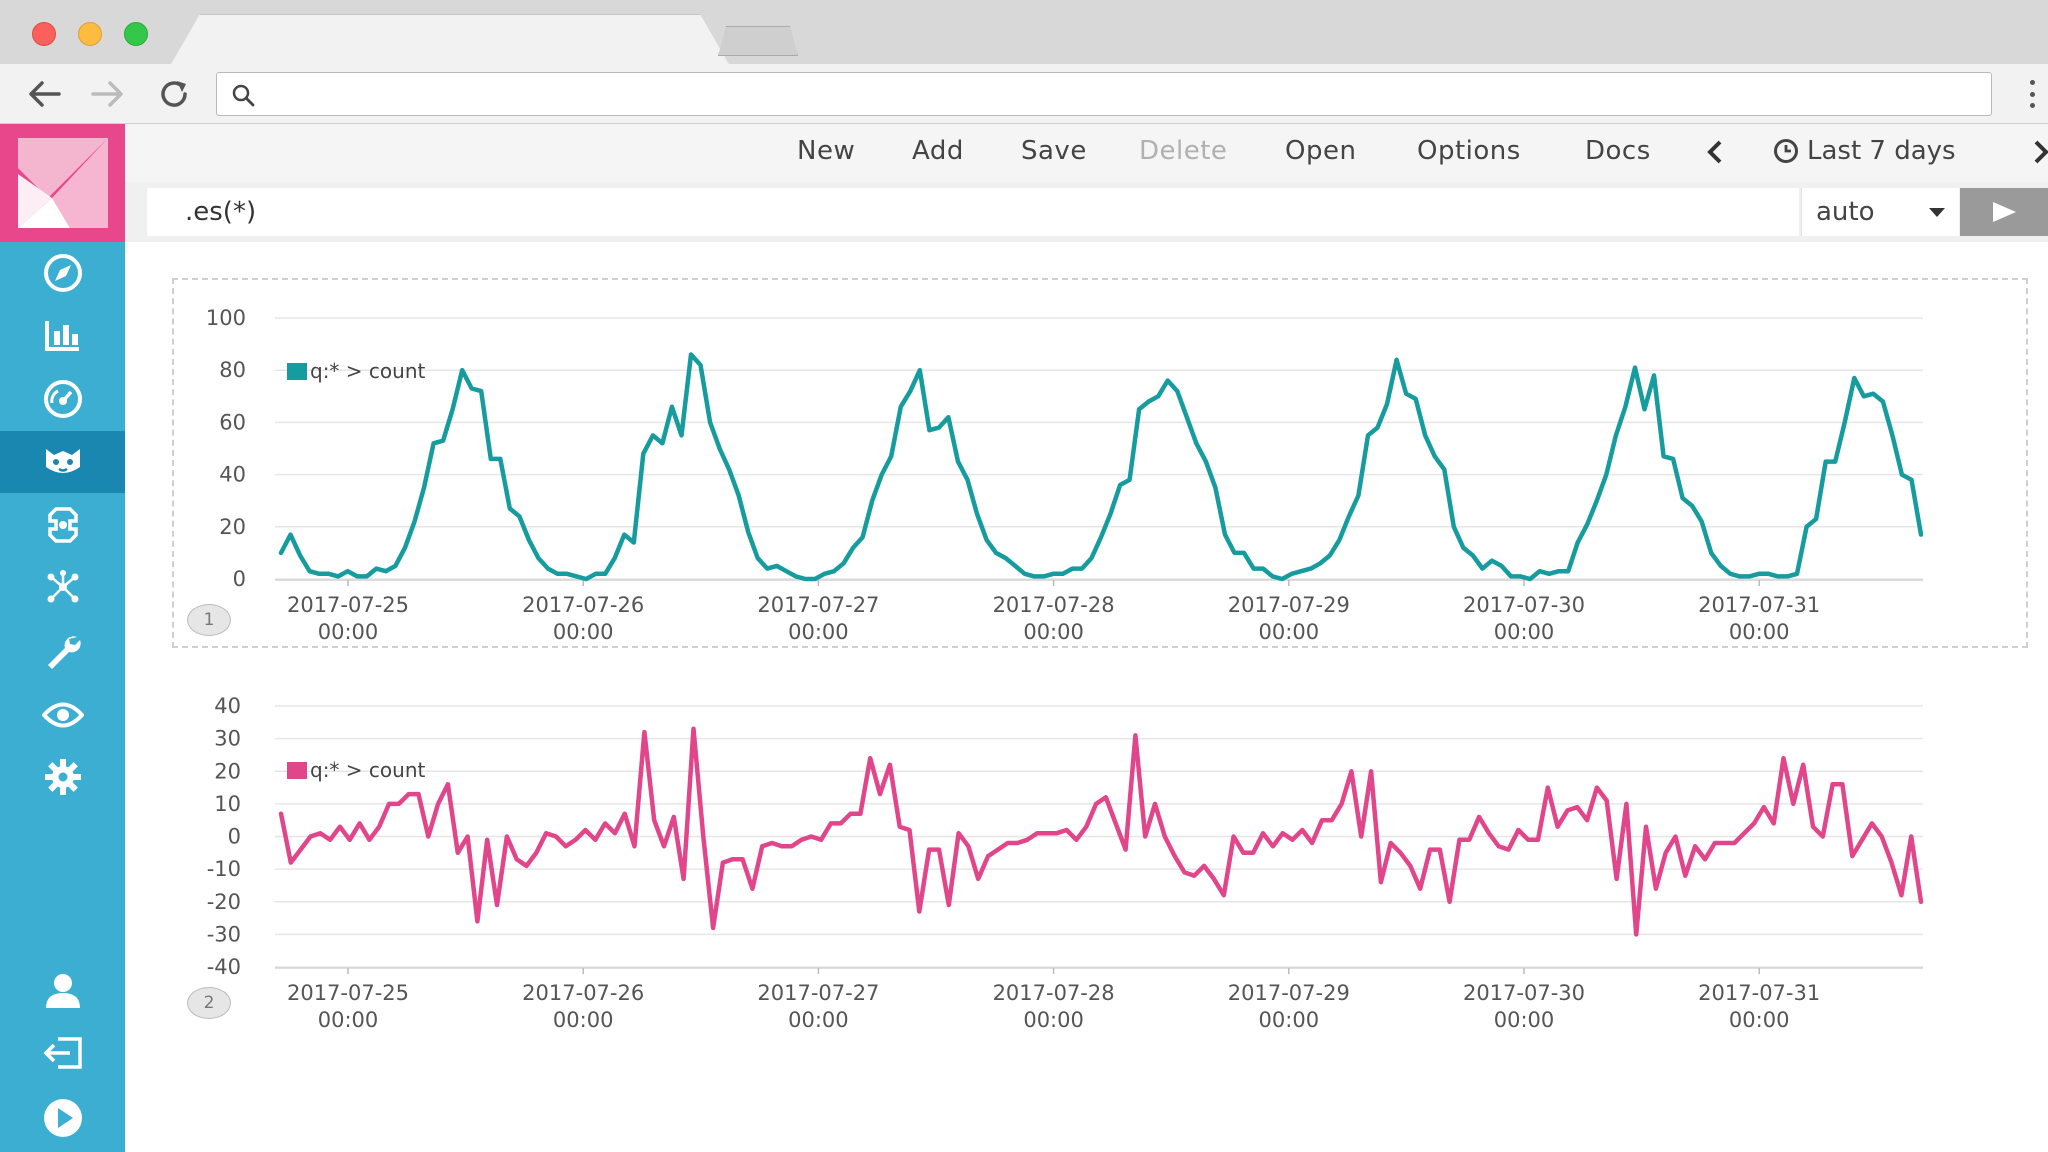 The height and width of the screenshot is (1152, 2048). What do you see at coordinates (938, 151) in the screenshot?
I see `add-button: Add` at bounding box center [938, 151].